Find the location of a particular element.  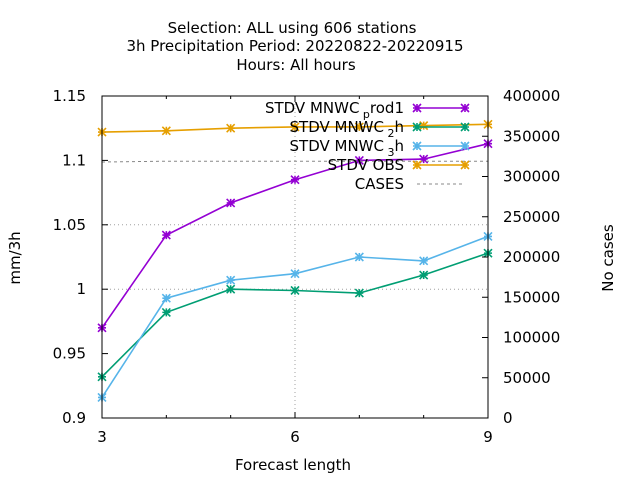

title-line-1: Selection: ALL using 606 stations is located at coordinates (292, 28).